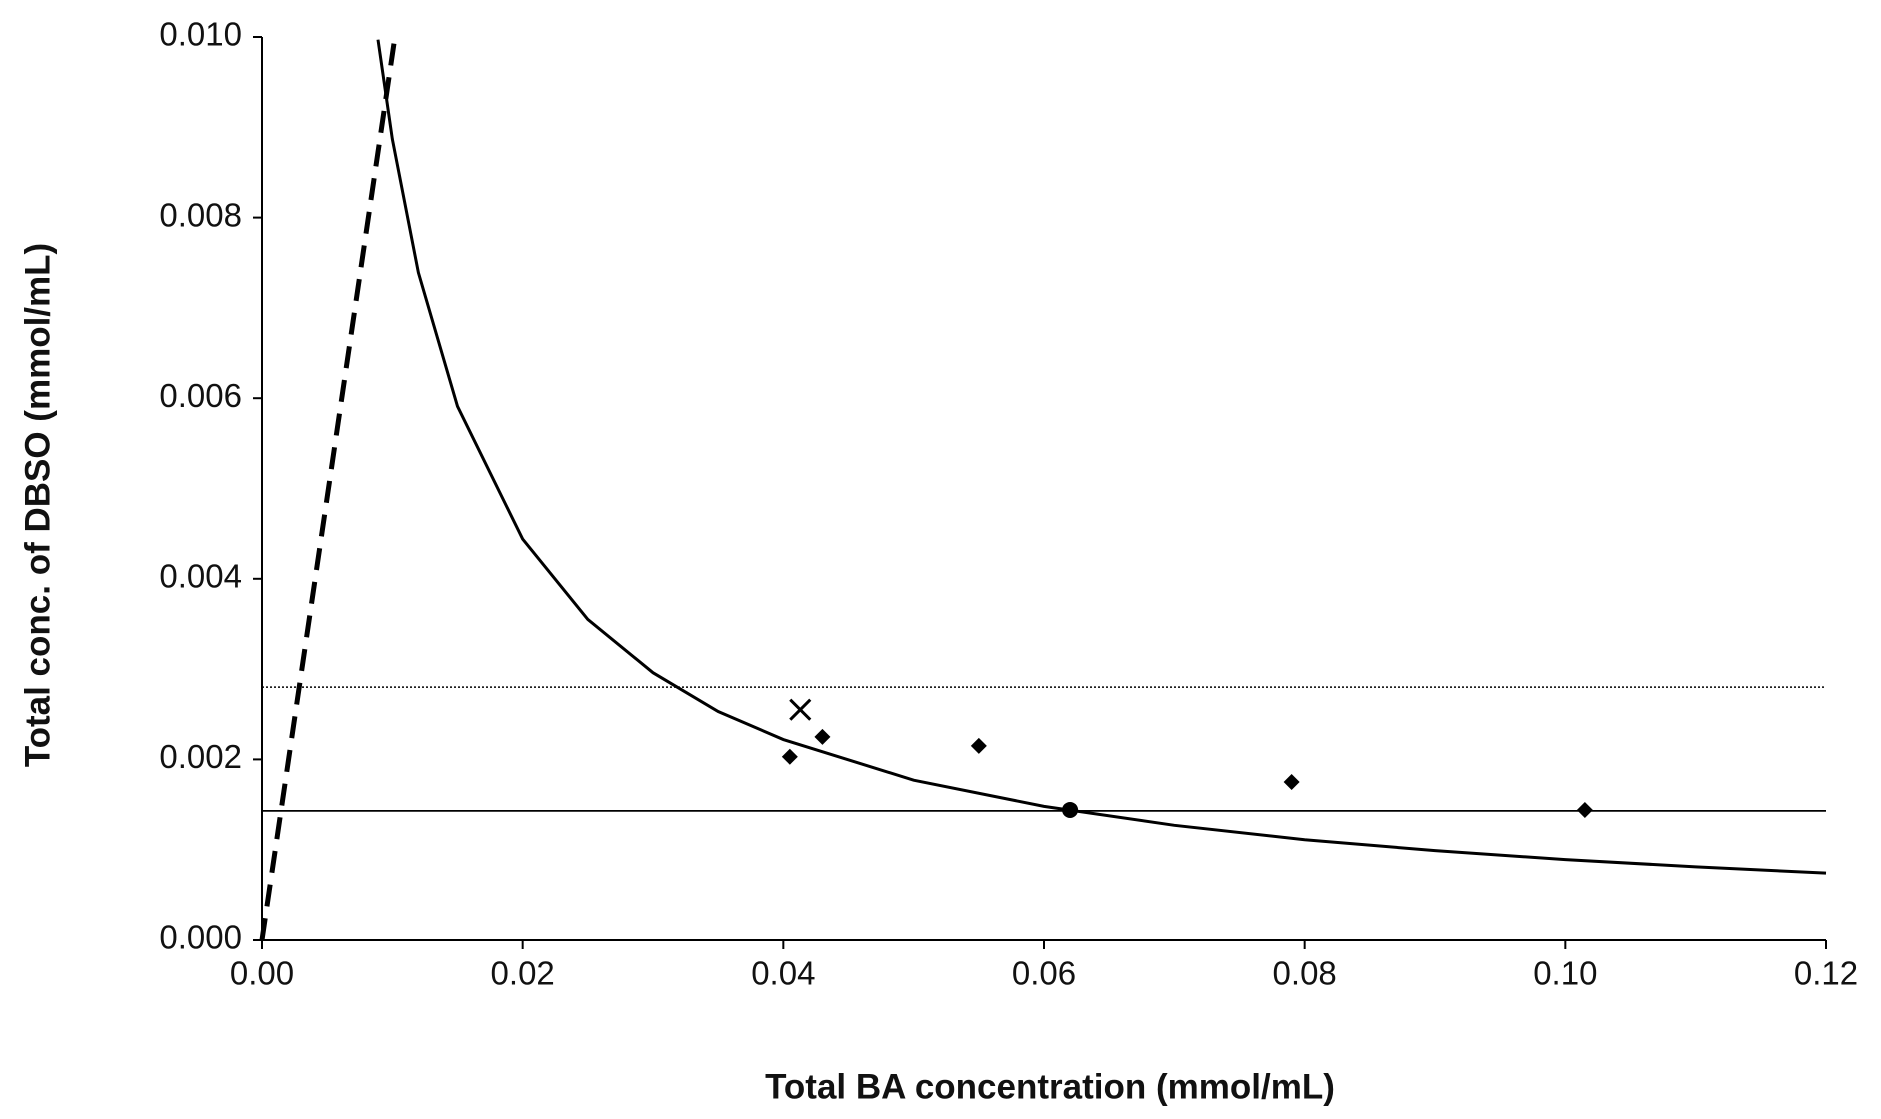 This screenshot has height=1119, width=1881. What do you see at coordinates (1050, 1086) in the screenshot?
I see `x-axis-title: Total BA concentration (mmol/mL)` at bounding box center [1050, 1086].